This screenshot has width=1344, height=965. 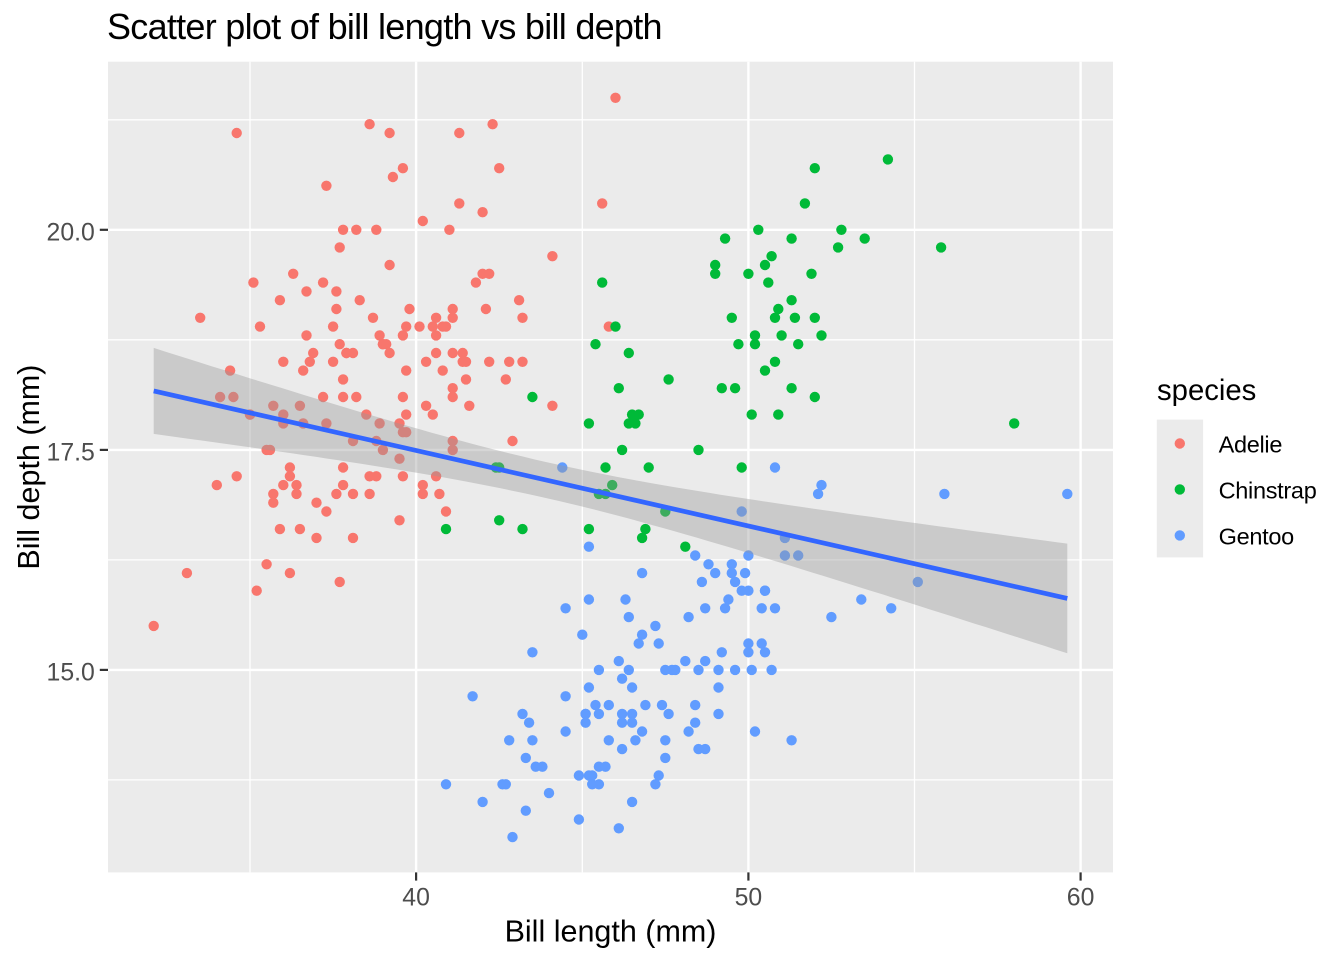 What do you see at coordinates (1257, 536) in the screenshot?
I see `svg-text: Gentoo` at bounding box center [1257, 536].